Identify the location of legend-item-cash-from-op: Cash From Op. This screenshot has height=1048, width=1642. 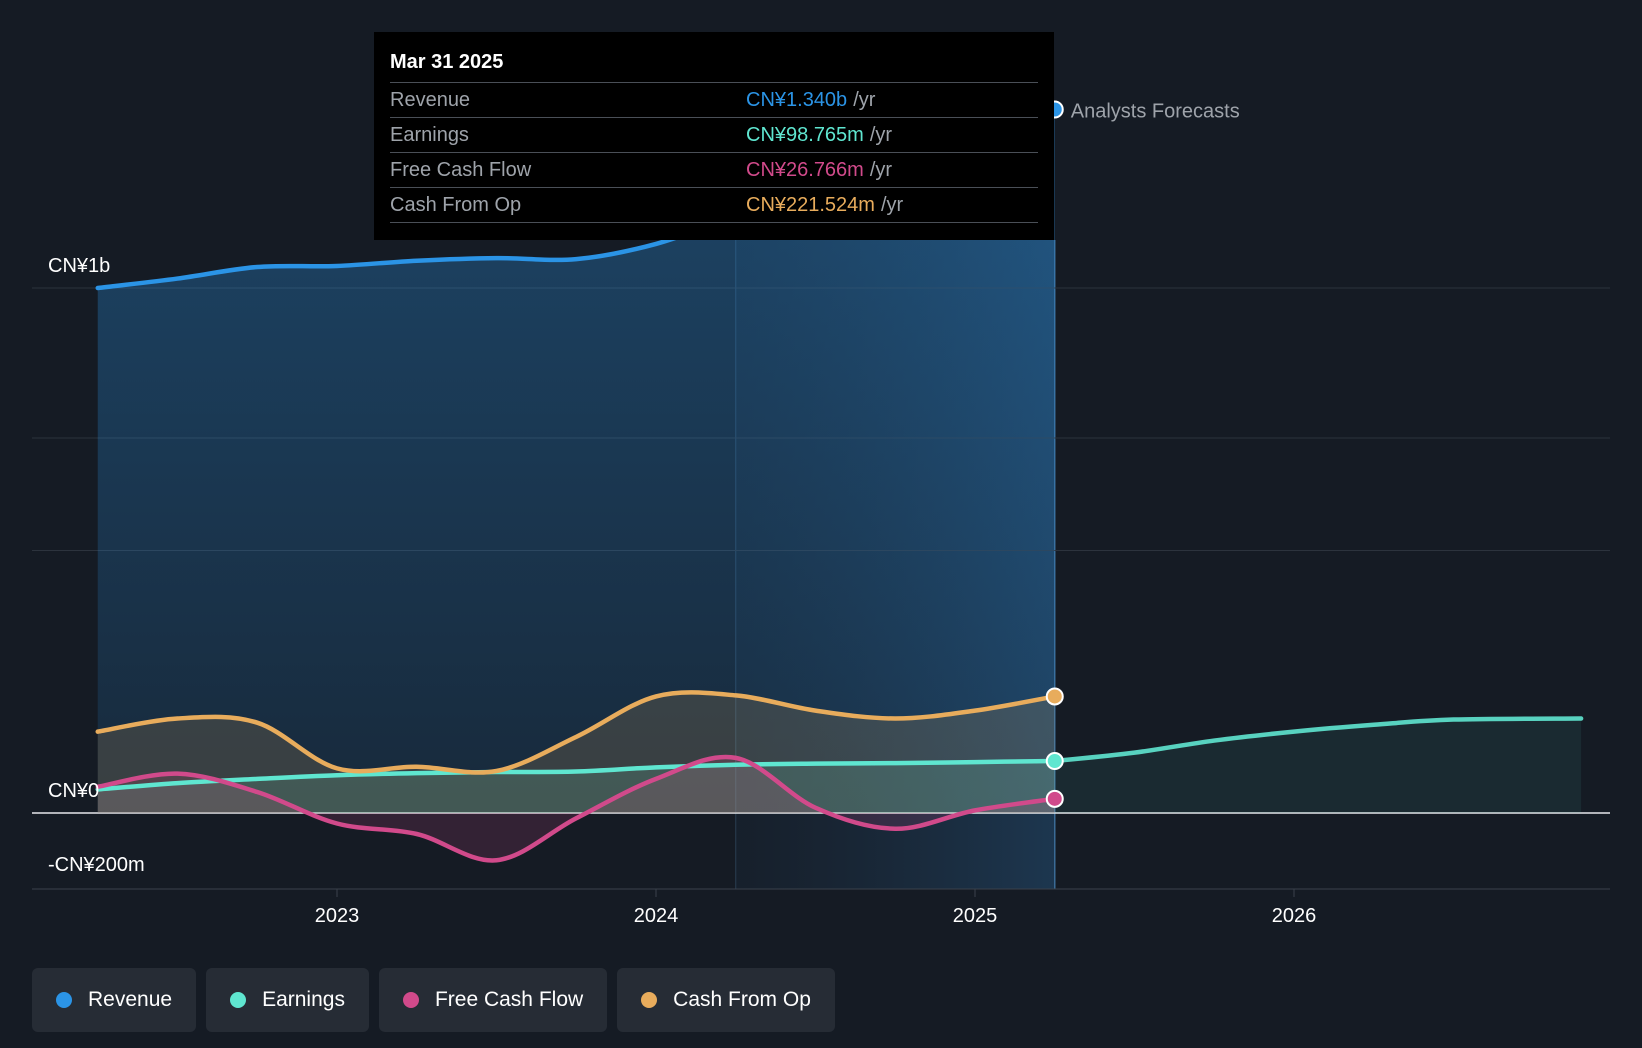
(726, 1000).